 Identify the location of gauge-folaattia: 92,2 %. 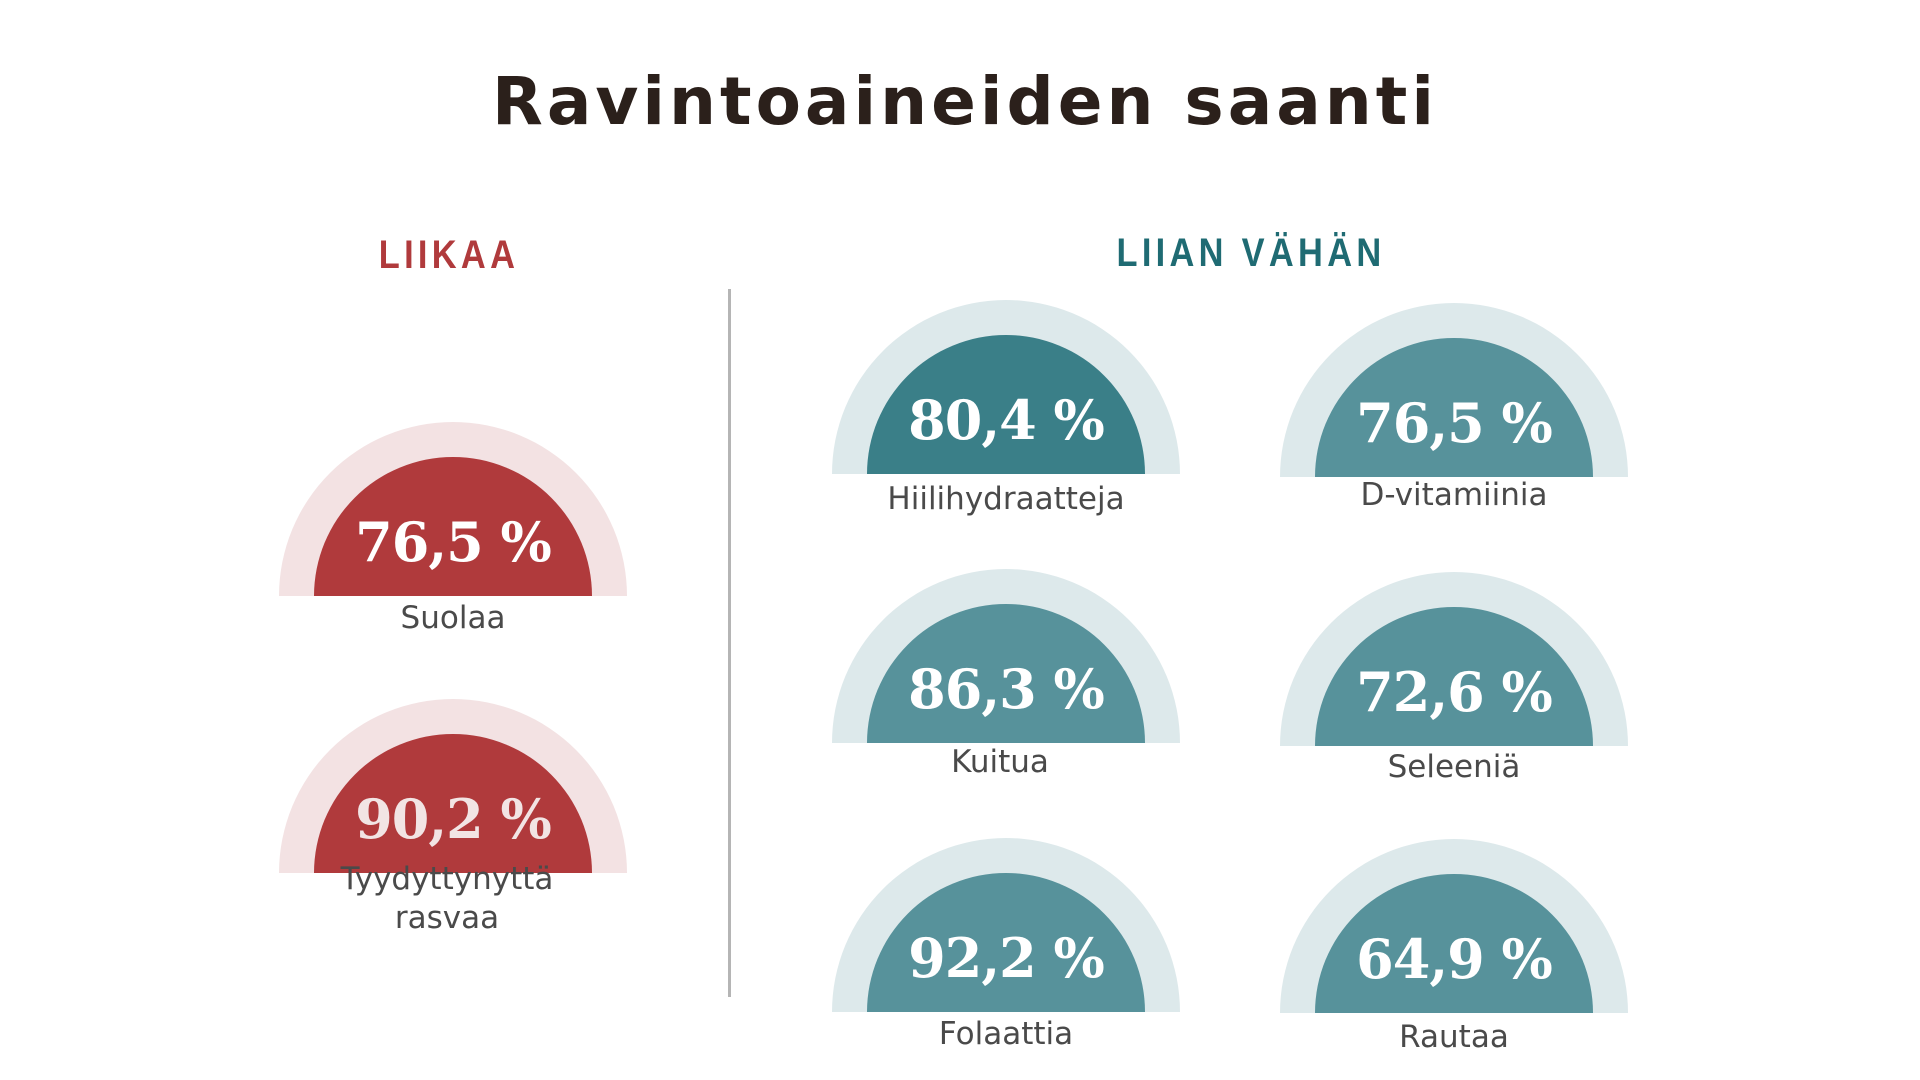
(1006, 924).